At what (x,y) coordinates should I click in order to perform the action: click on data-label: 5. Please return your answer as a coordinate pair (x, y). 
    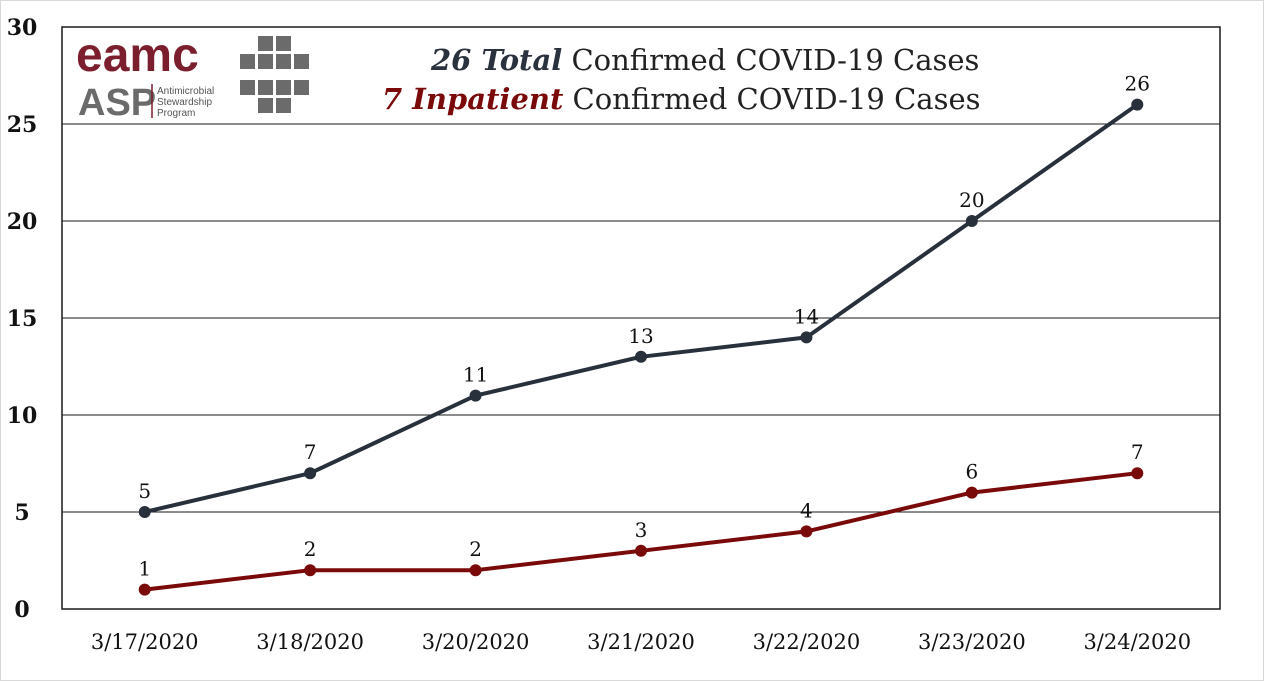
    Looking at the image, I should click on (144, 491).